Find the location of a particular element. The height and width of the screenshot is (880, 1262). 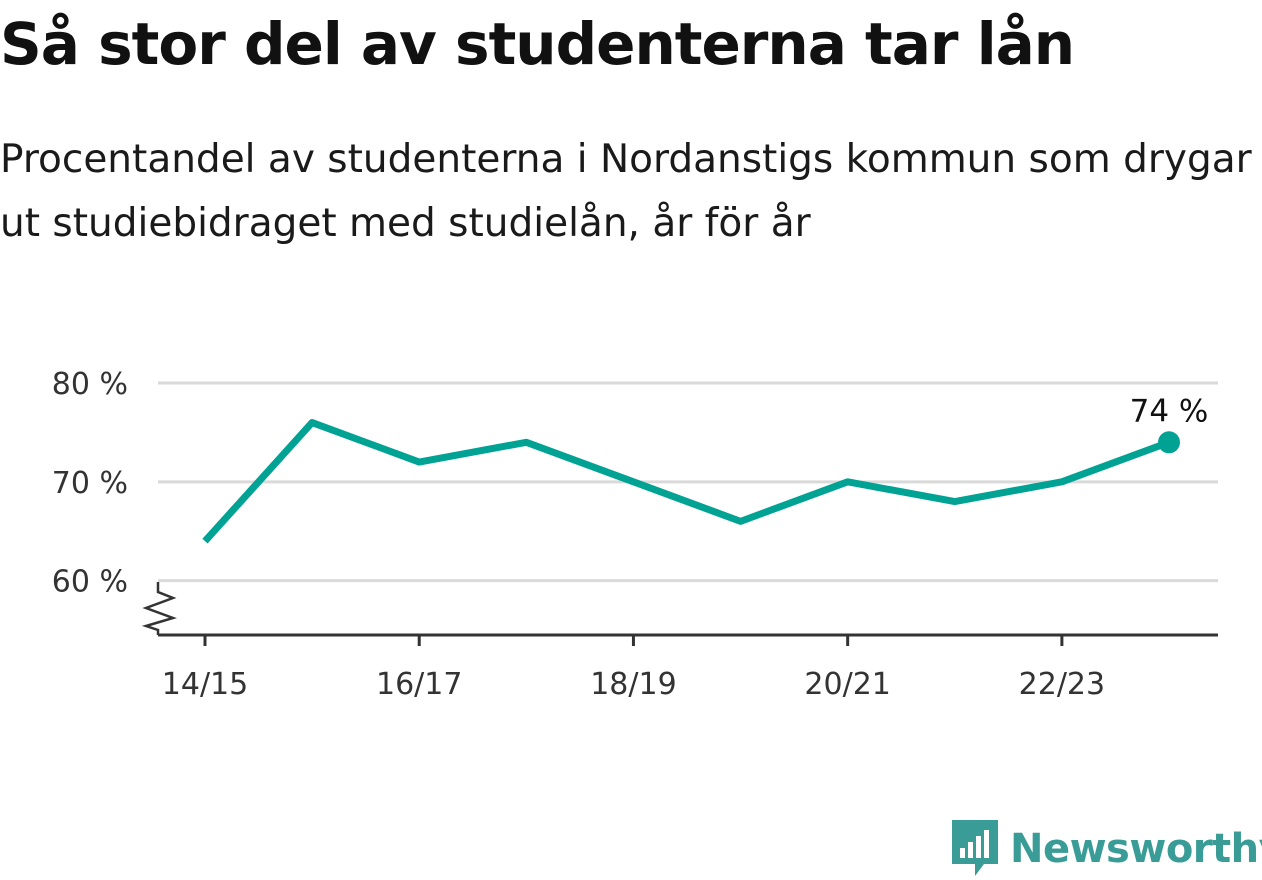

newsworthy-logo-icon is located at coordinates (975, 848).